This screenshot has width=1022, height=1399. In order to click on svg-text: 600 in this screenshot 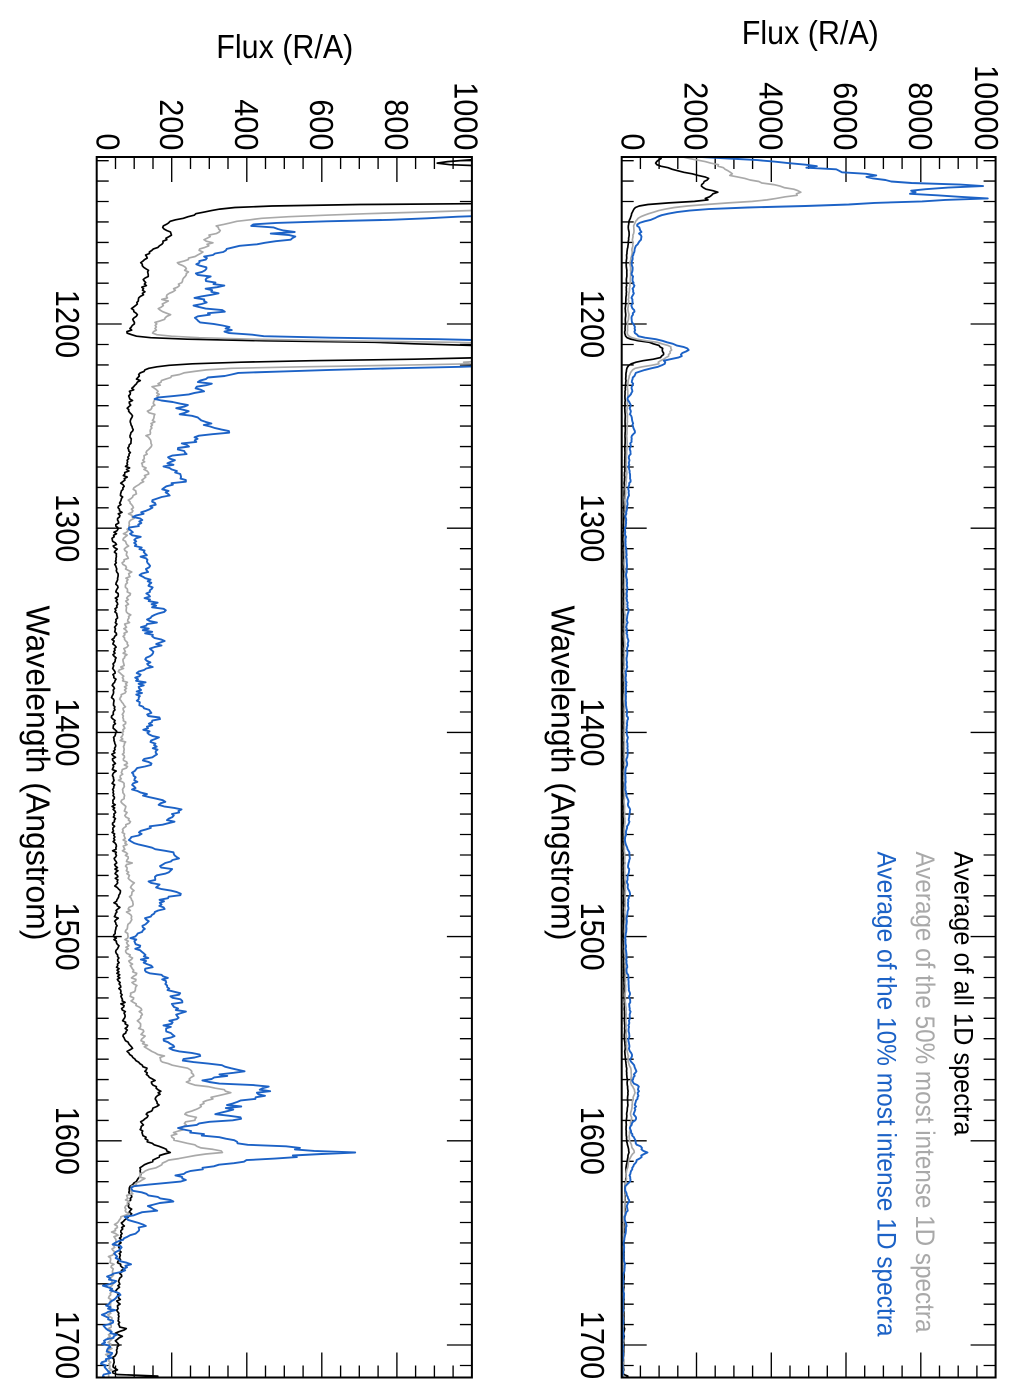, I will do `click(321, 124)`.